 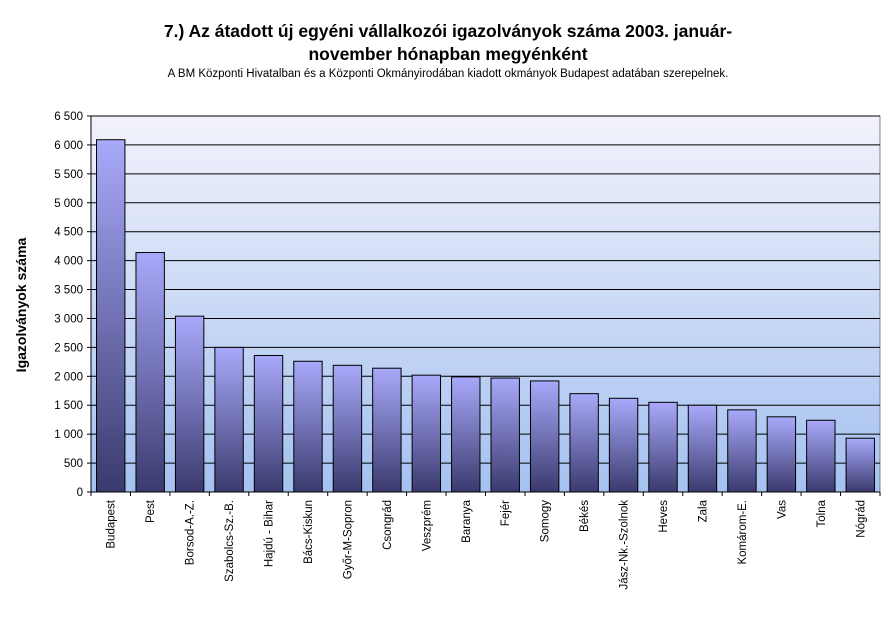 What do you see at coordinates (112, 523) in the screenshot?
I see `x-tick-label: Budapest` at bounding box center [112, 523].